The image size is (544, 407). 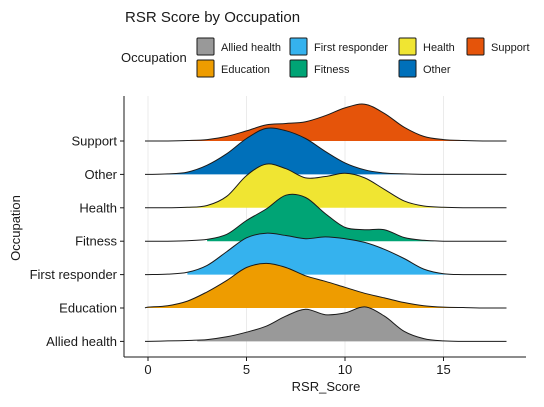 I want to click on ridge-outline-support, so click(x=325, y=122).